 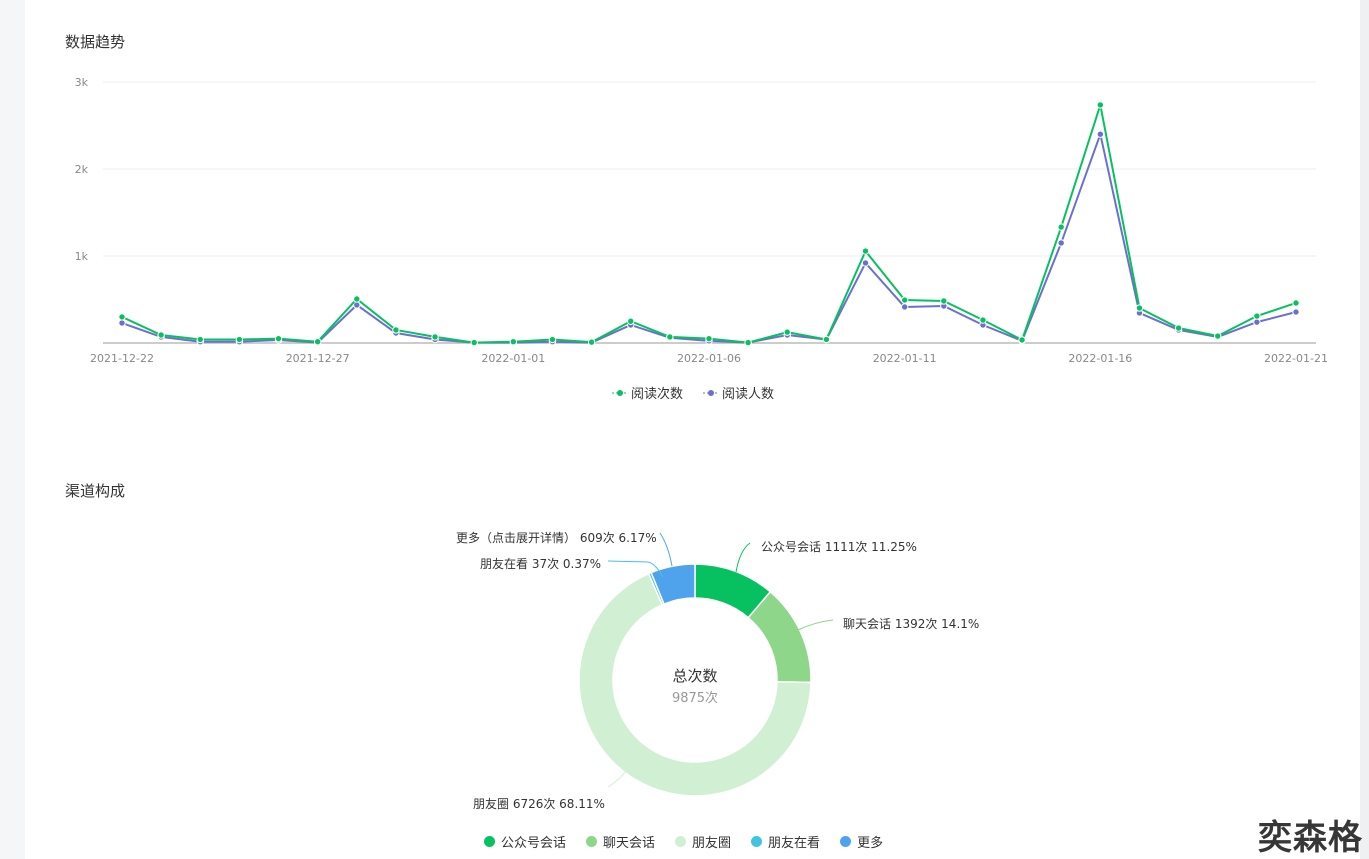 What do you see at coordinates (712, 843) in the screenshot?
I see `legend-label: 朋友圈` at bounding box center [712, 843].